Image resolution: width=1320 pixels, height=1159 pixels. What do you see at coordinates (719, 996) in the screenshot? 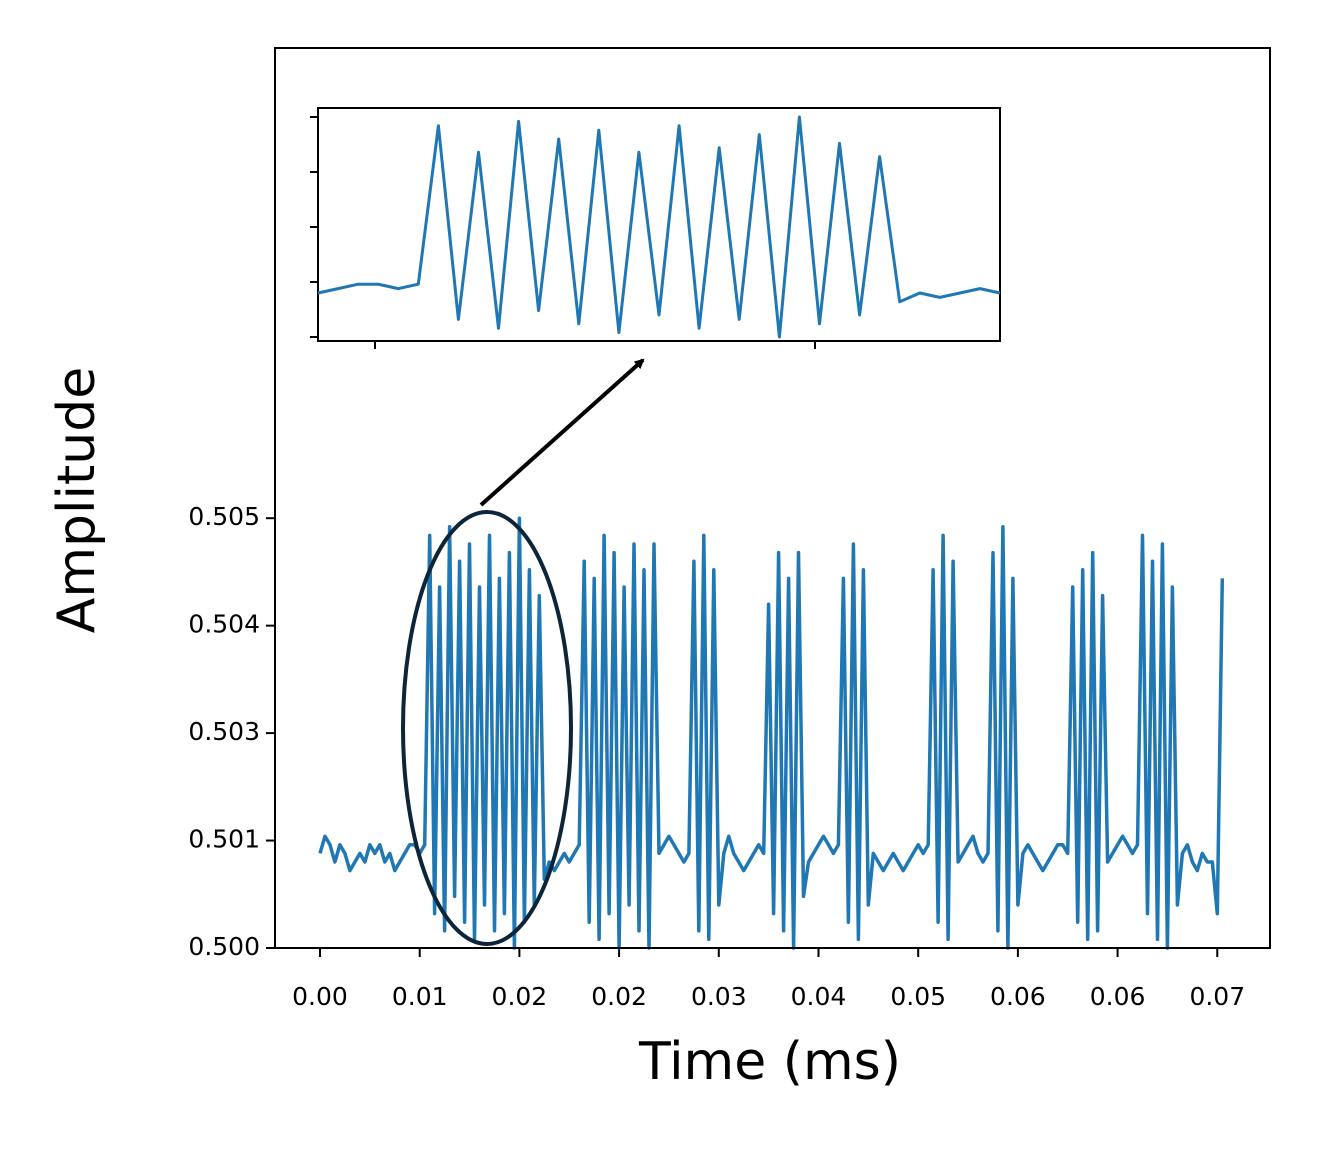
I see `x-tick-label: 0.03` at bounding box center [719, 996].